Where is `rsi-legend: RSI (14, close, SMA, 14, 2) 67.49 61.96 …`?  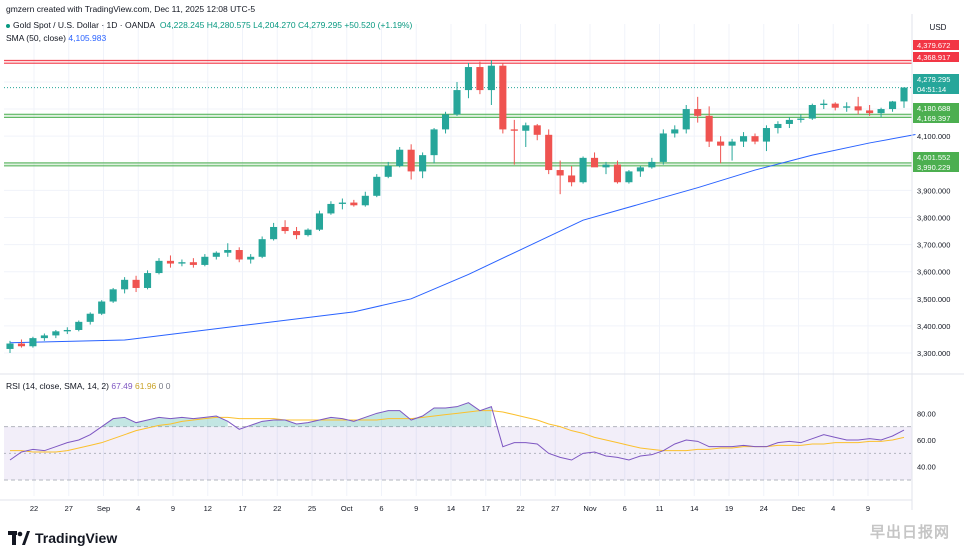
rsi-legend: RSI (14, close, SMA, 14, 2) 67.49 61.96 … is located at coordinates (88, 386).